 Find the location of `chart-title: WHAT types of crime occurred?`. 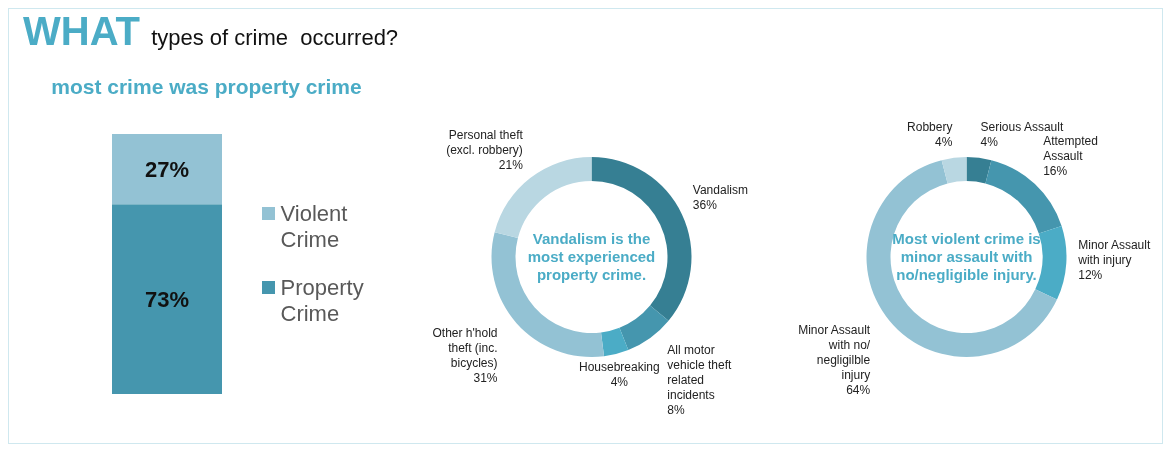

chart-title: WHAT types of crime occurred? is located at coordinates (211, 31).